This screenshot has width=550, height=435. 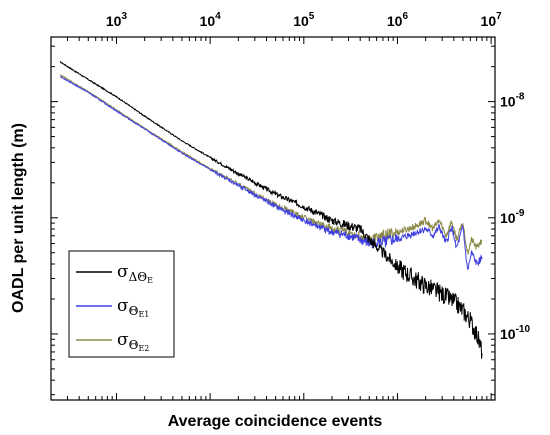 What do you see at coordinates (515, 333) in the screenshot?
I see `y-tick-label: 10⁻¹⁰` at bounding box center [515, 333].